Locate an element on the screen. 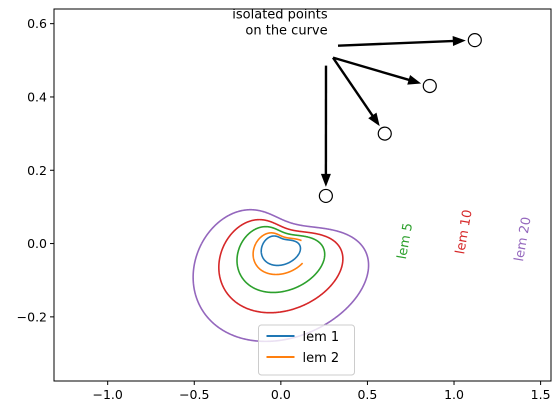  x-tick-label-0: −1.0 is located at coordinates (108, 394).